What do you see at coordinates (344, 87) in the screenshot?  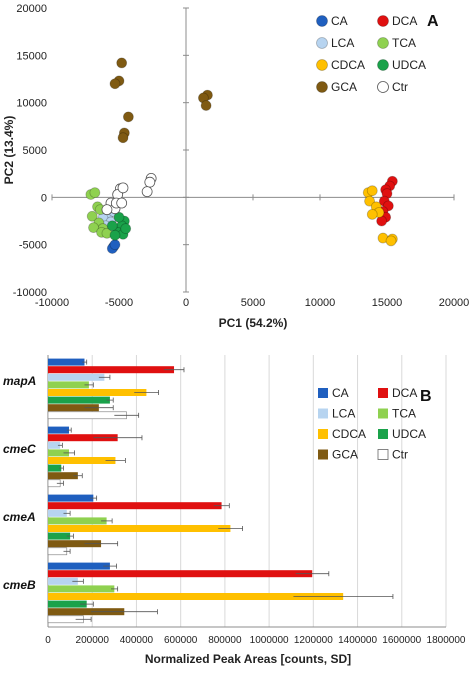 I see `legend-label-gca: GCA` at bounding box center [344, 87].